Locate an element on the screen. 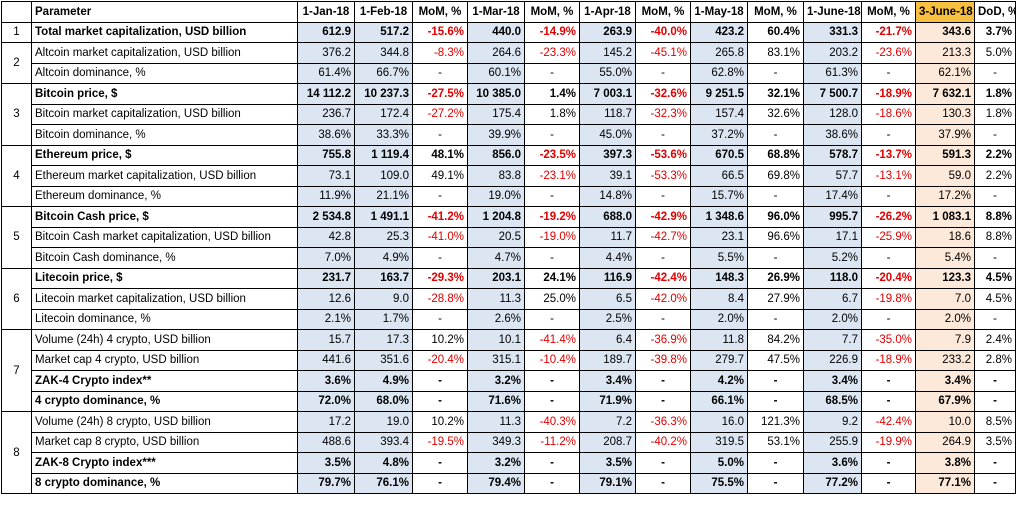 The image size is (1016, 505). value-cell: 995.7 is located at coordinates (832, 217).